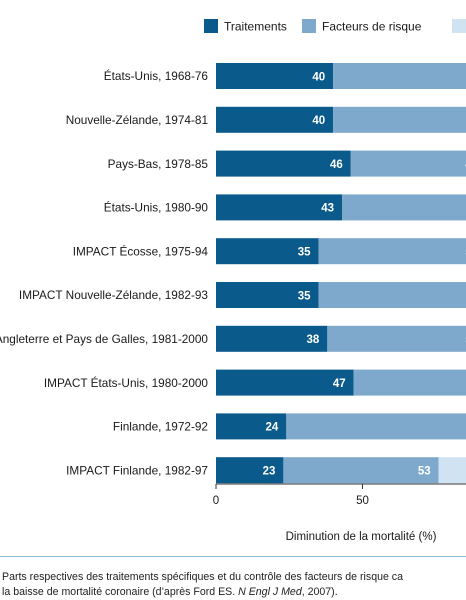 The image size is (466, 600). What do you see at coordinates (114, 295) in the screenshot?
I see `category-label-impact-nouvelle-zelande-1982-93: IMPACT Nouvelle-Zélande, 1982-93` at bounding box center [114, 295].